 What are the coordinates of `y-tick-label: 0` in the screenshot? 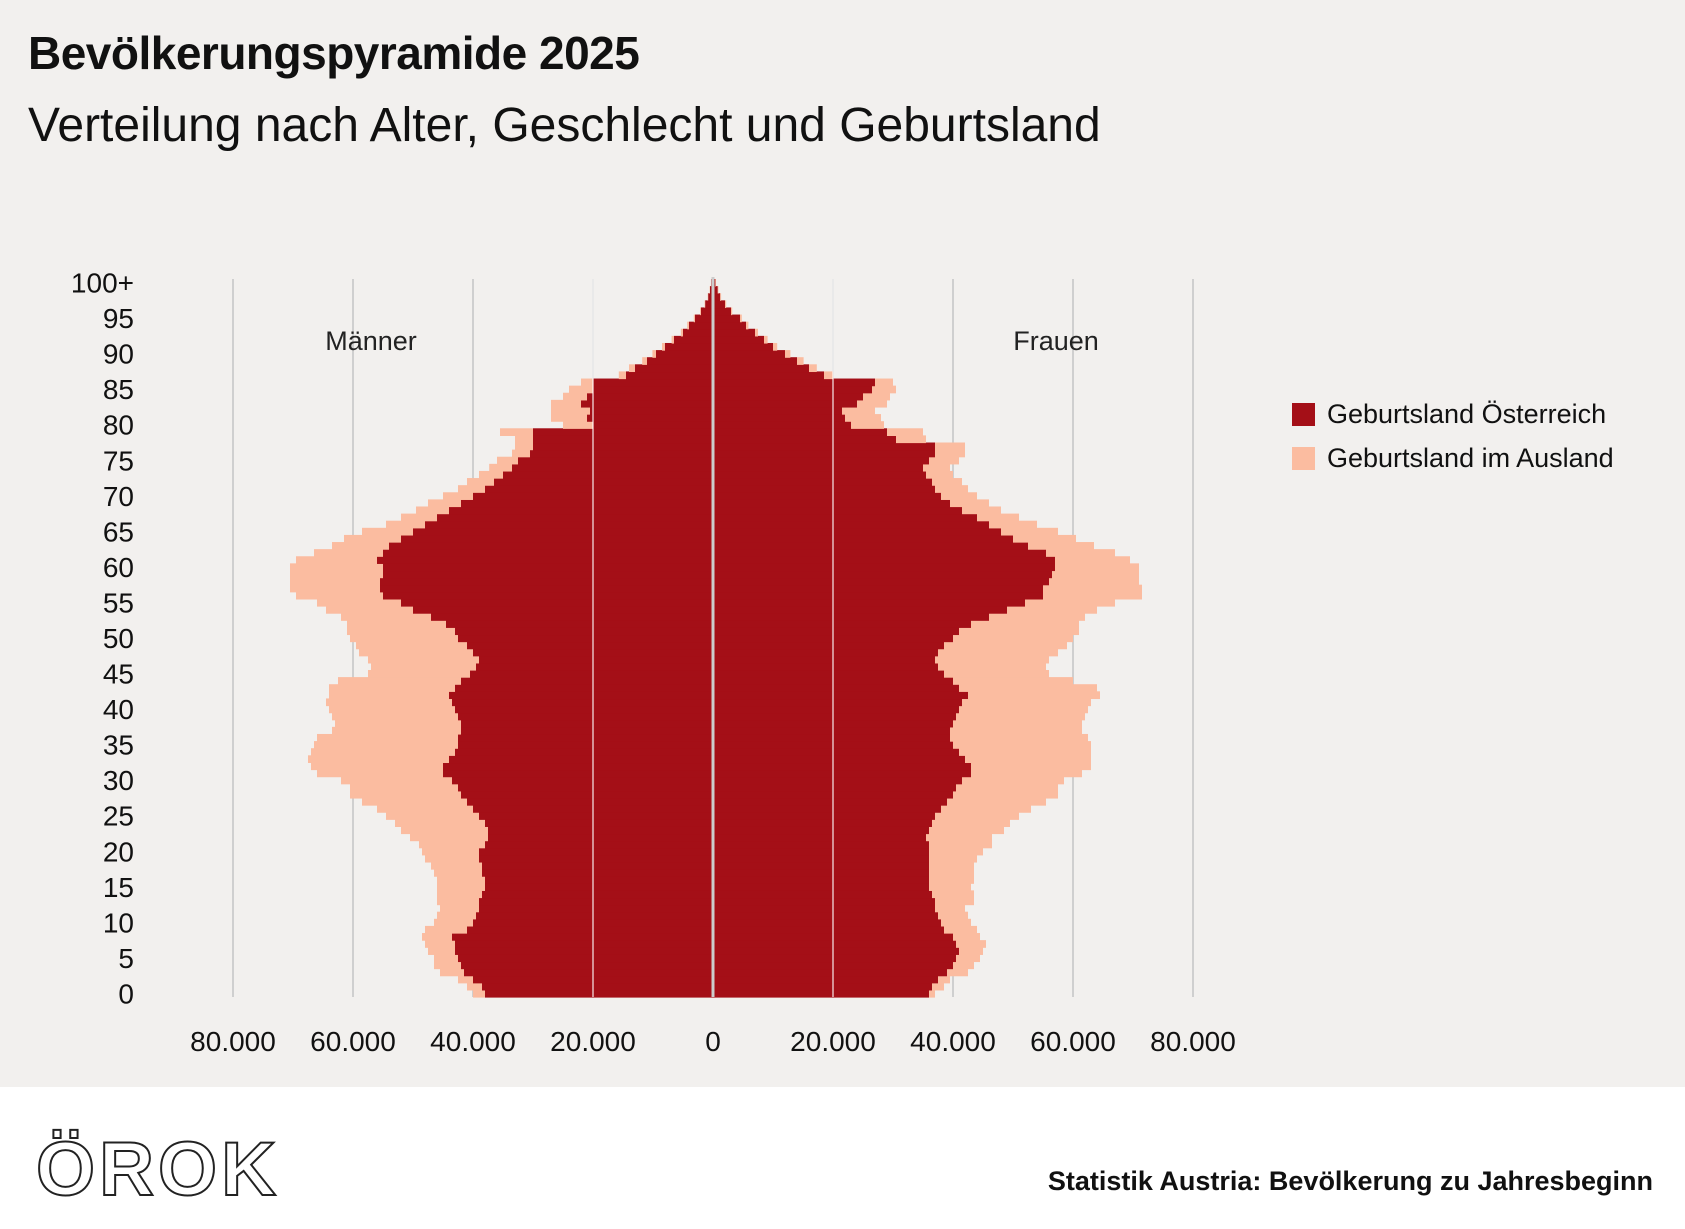 It's located at (126, 993).